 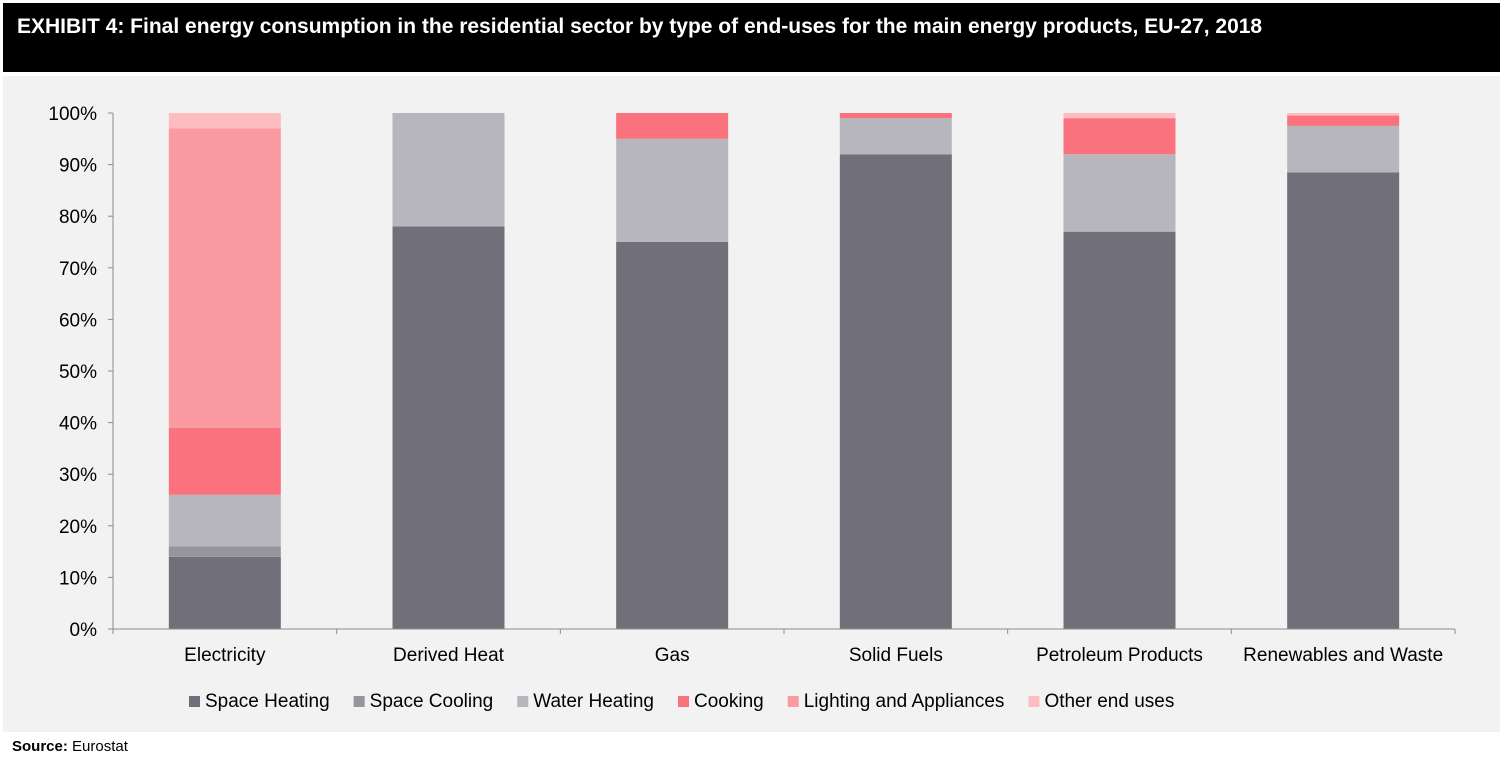 I want to click on bar-segment-space-heating-derived-heat, so click(x=448, y=427).